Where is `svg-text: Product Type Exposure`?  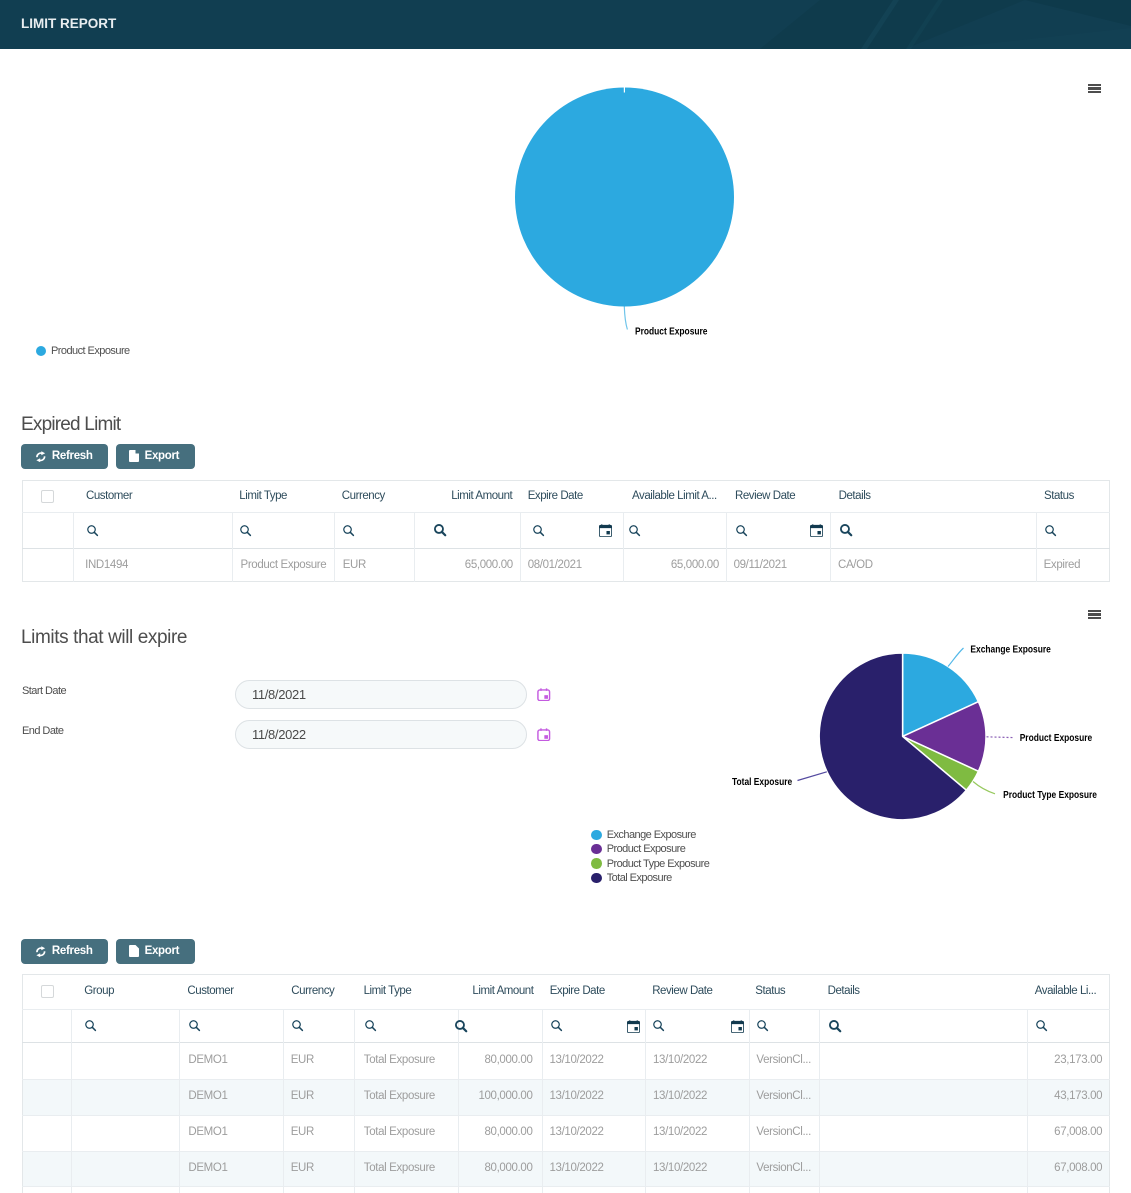
svg-text: Product Type Exposure is located at coordinates (1050, 794).